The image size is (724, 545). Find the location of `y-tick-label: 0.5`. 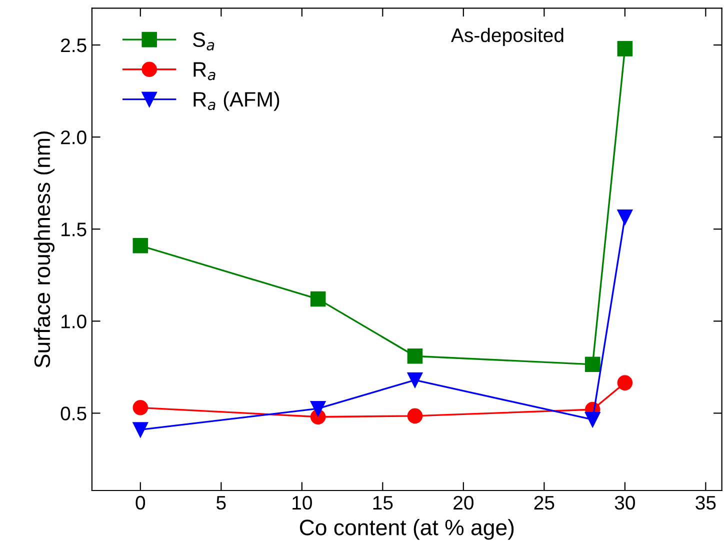

y-tick-label: 0.5 is located at coordinates (73, 413).